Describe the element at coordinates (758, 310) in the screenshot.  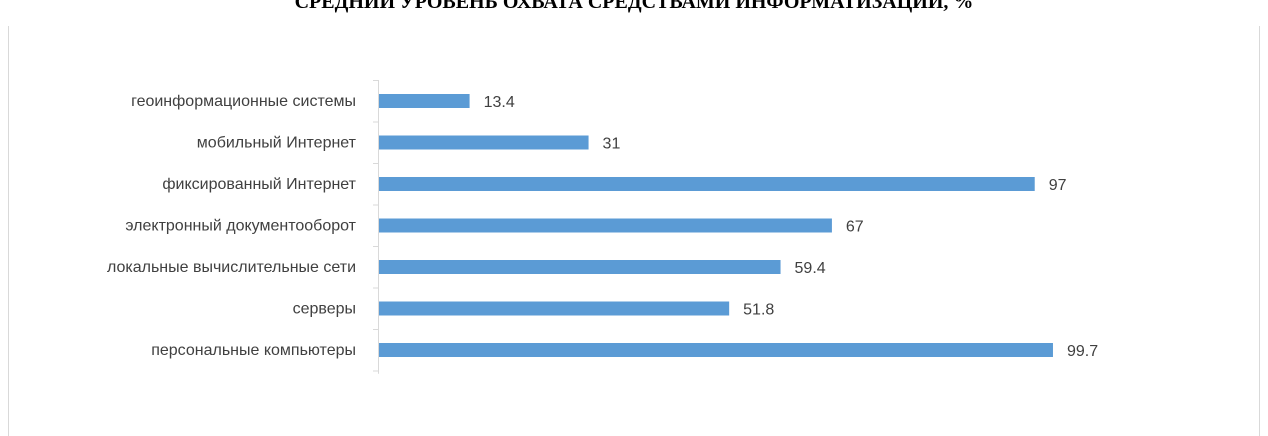
I see `data-label: 51.8` at that location.